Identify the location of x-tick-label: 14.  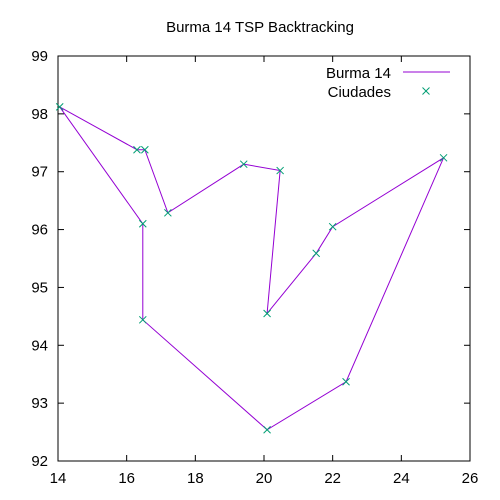
(58, 478).